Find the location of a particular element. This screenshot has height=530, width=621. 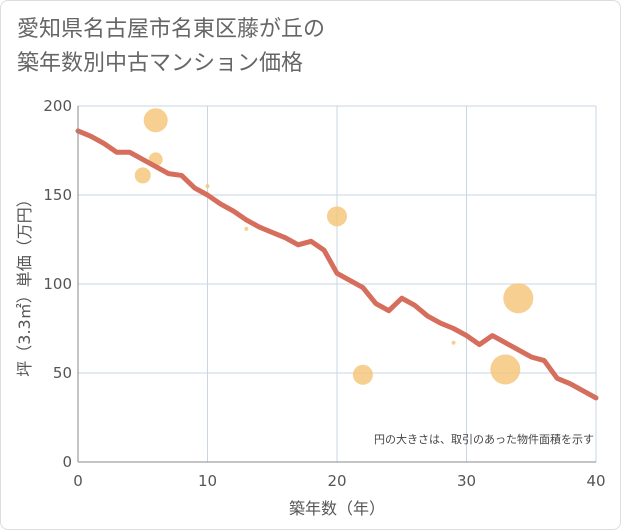

y-tick-label: 200 is located at coordinates (57, 106).